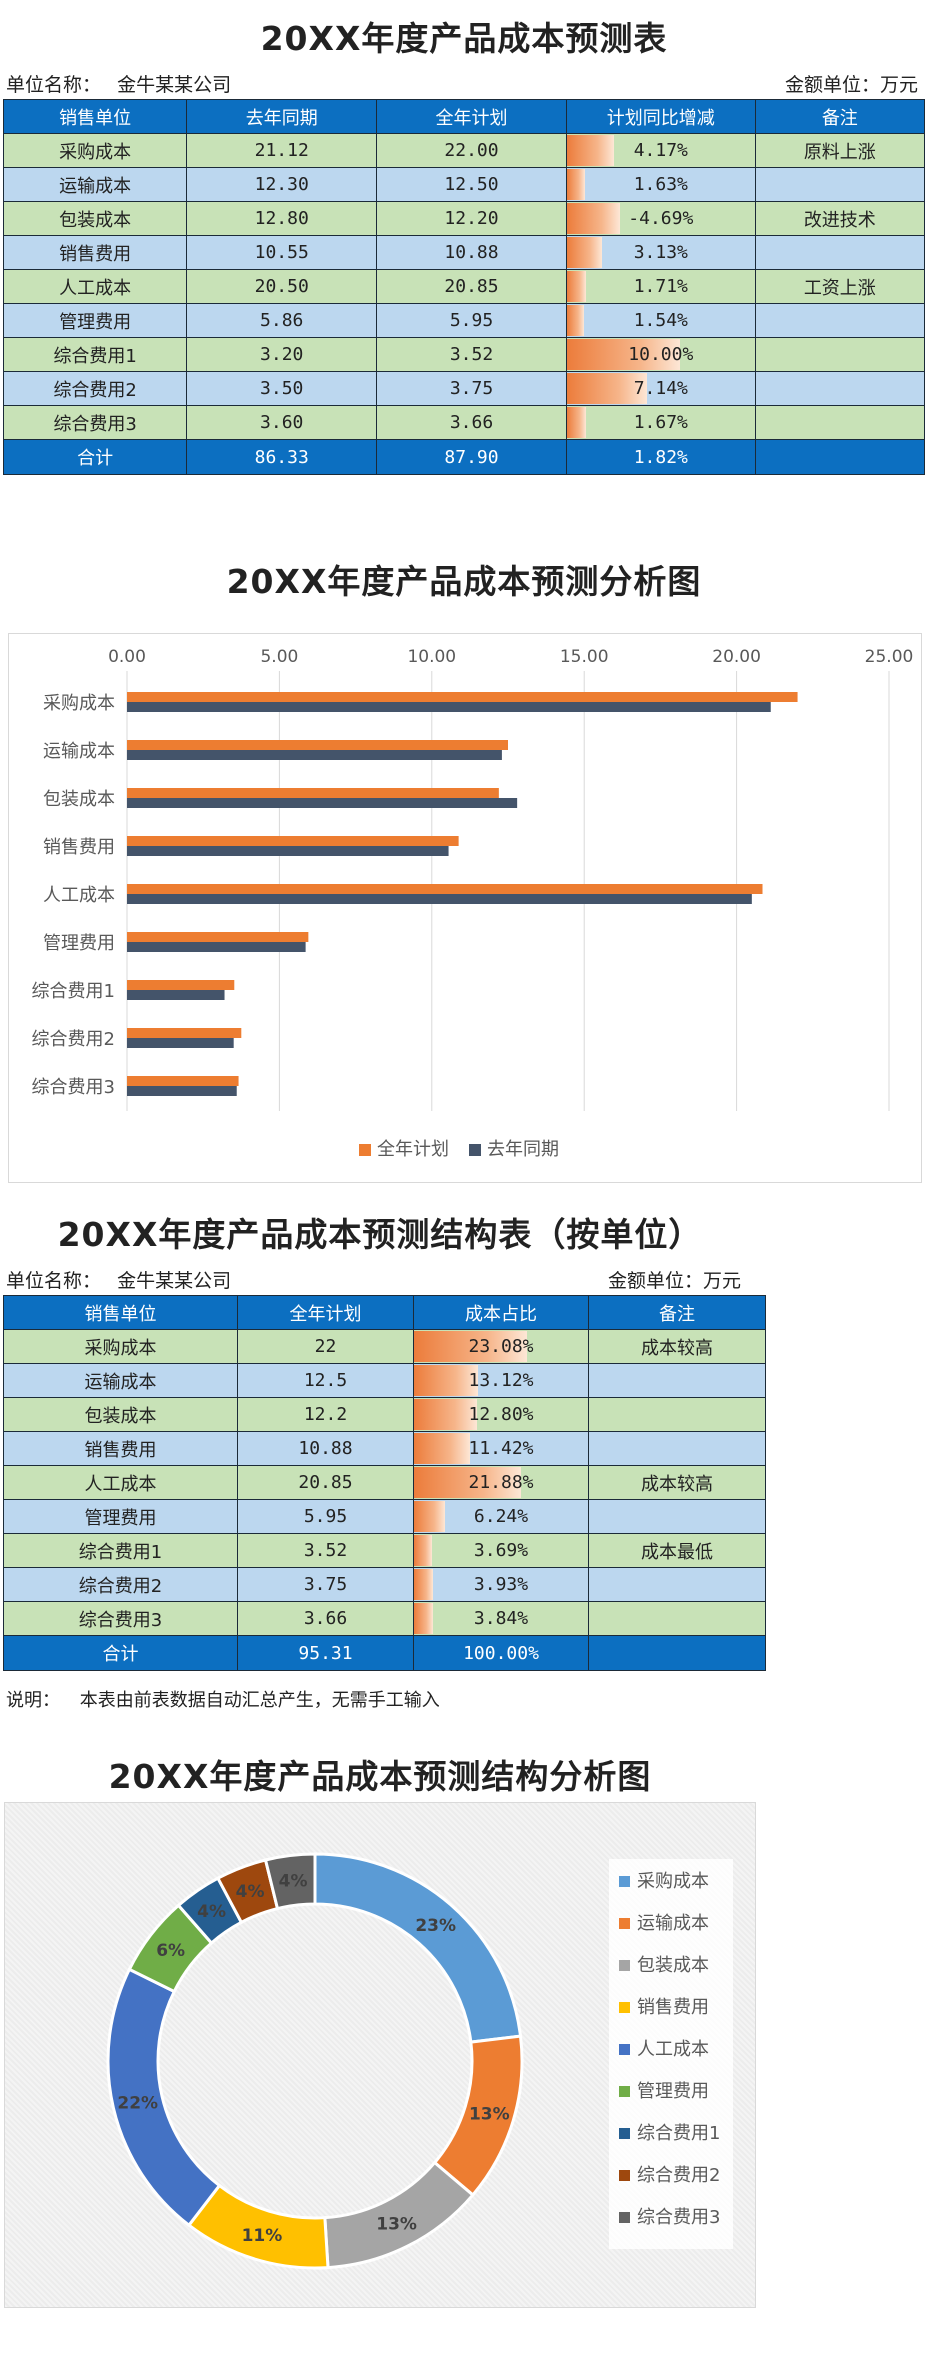 The width and height of the screenshot is (928, 2374). I want to click on table1-header-cell: 销售单位, so click(95, 116).